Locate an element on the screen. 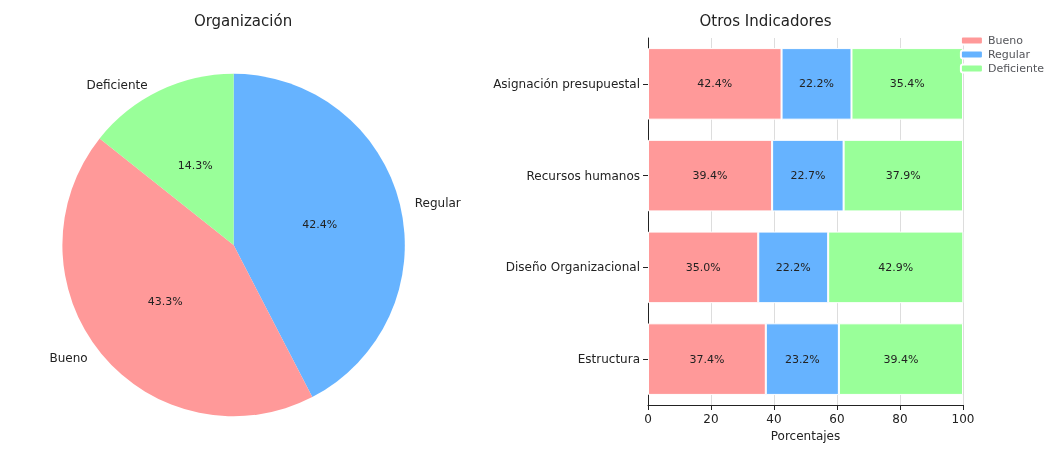 The height and width of the screenshot is (455, 1061). x-tick-label: 0 is located at coordinates (648, 419).